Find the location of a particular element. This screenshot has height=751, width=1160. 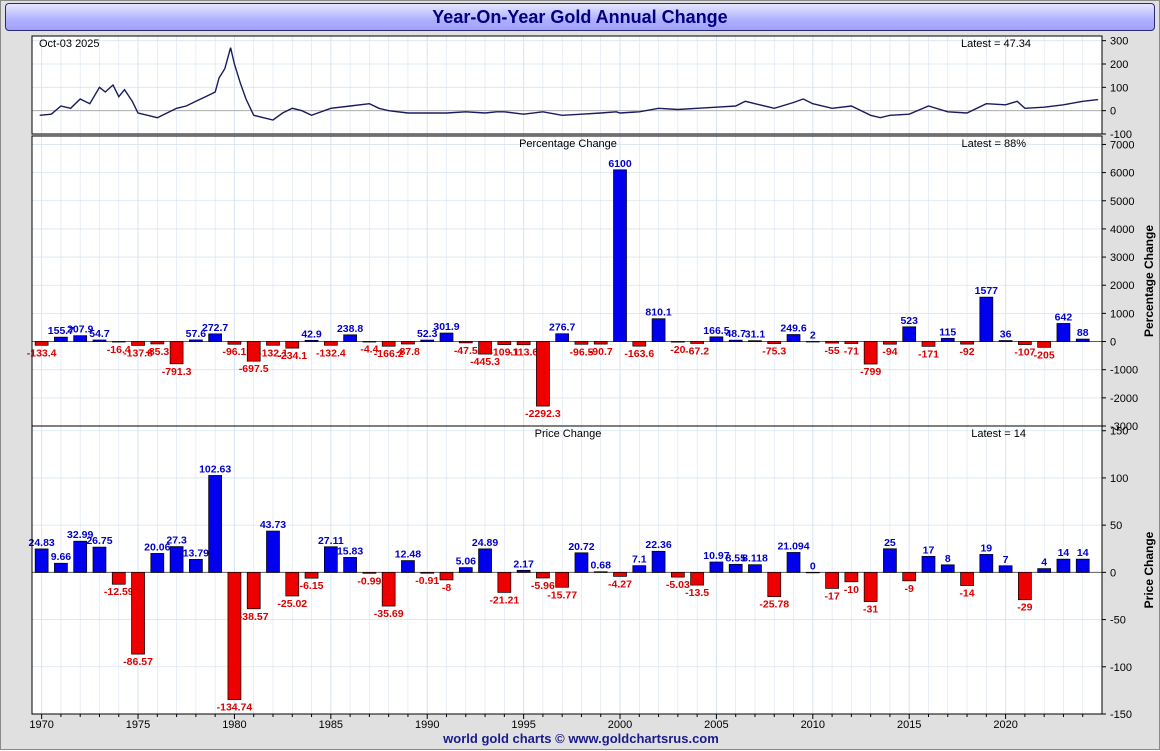

x-tick-label-1985: 1985 is located at coordinates (331, 725).